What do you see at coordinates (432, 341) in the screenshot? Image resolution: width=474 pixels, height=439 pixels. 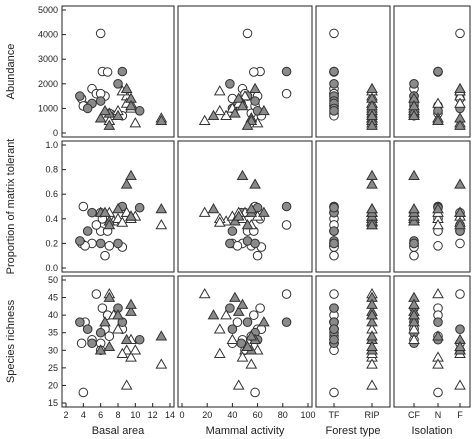 I see `panel-r2-c3` at bounding box center [432, 341].